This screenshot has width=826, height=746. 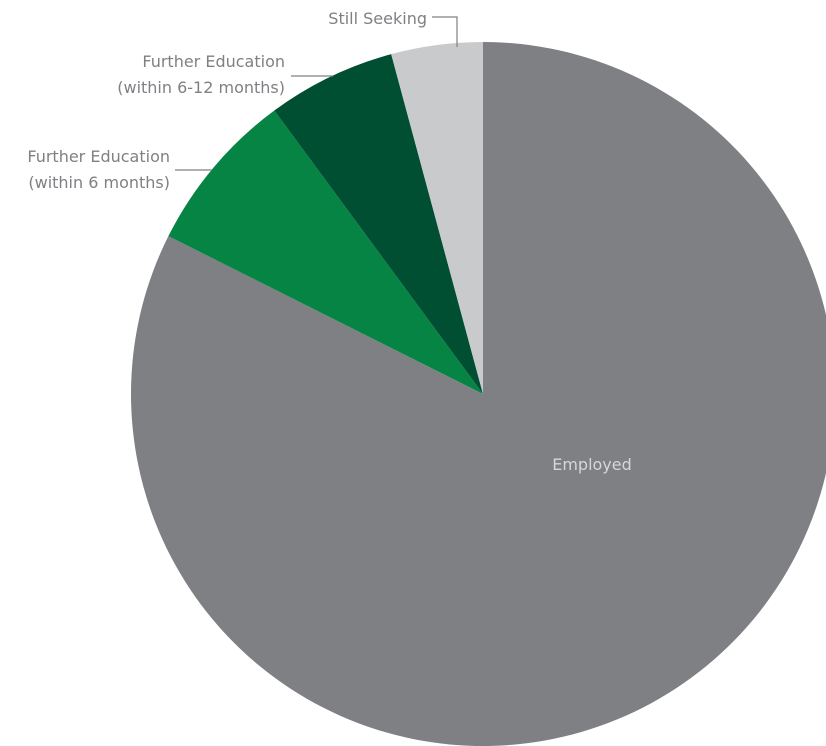 What do you see at coordinates (201, 87) in the screenshot?
I see `label-further-education-6-12-line2: (within 6-12 months)` at bounding box center [201, 87].